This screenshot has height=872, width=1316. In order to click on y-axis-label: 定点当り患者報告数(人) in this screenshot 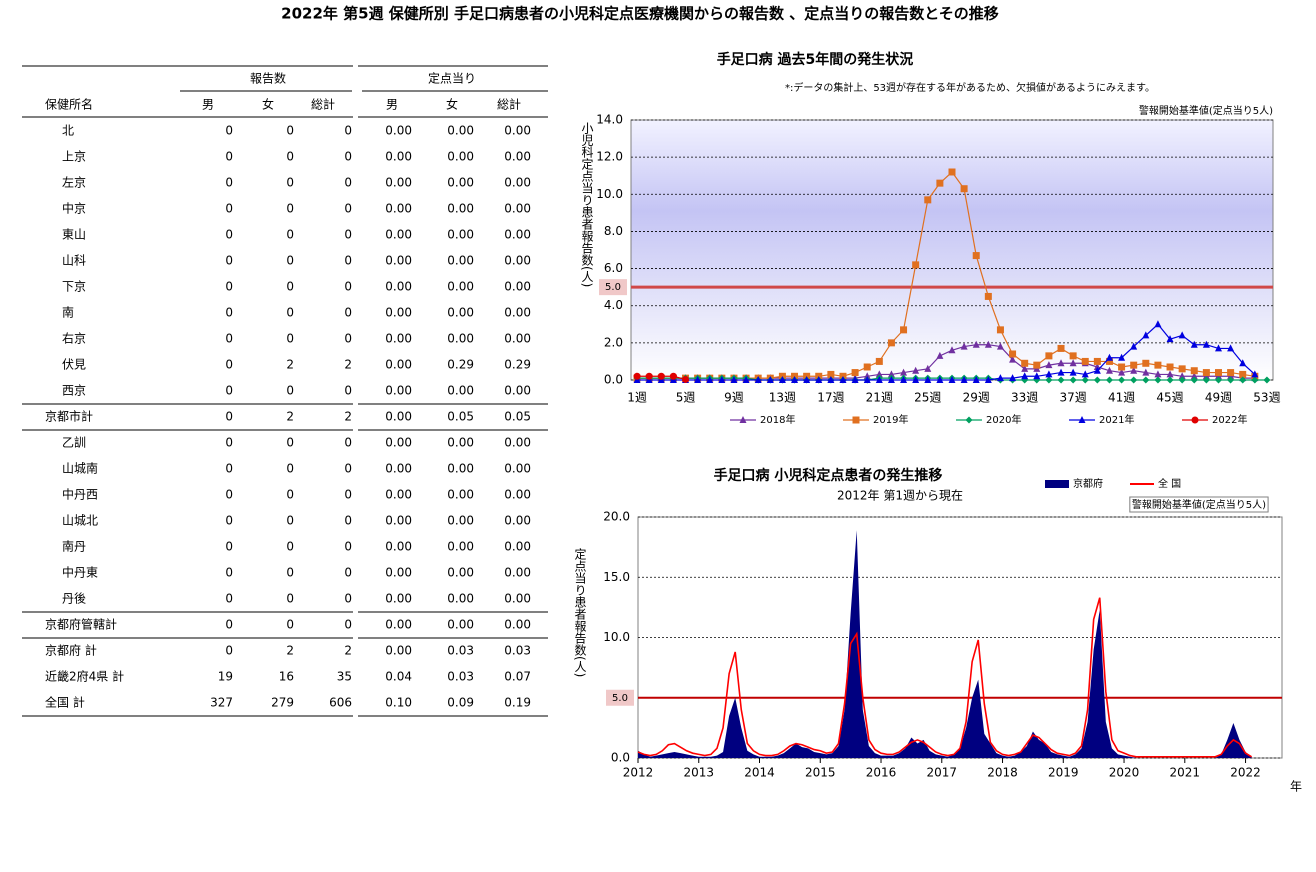, I will do `click(580, 612)`.